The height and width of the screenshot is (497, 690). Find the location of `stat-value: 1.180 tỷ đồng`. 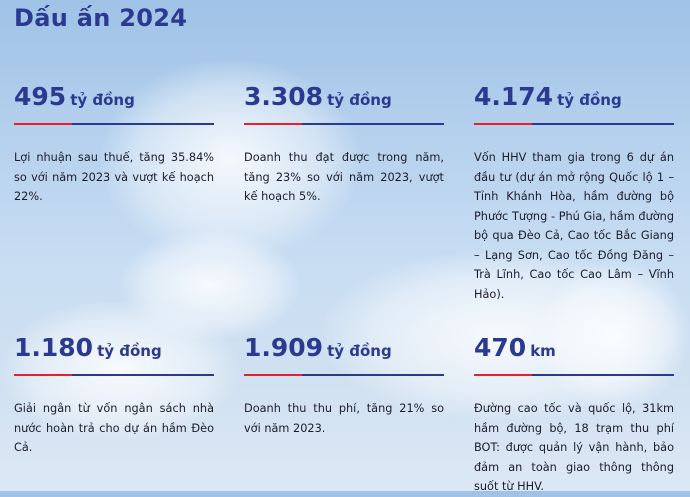

stat-value: 1.180 tỷ đồng is located at coordinates (114, 347).